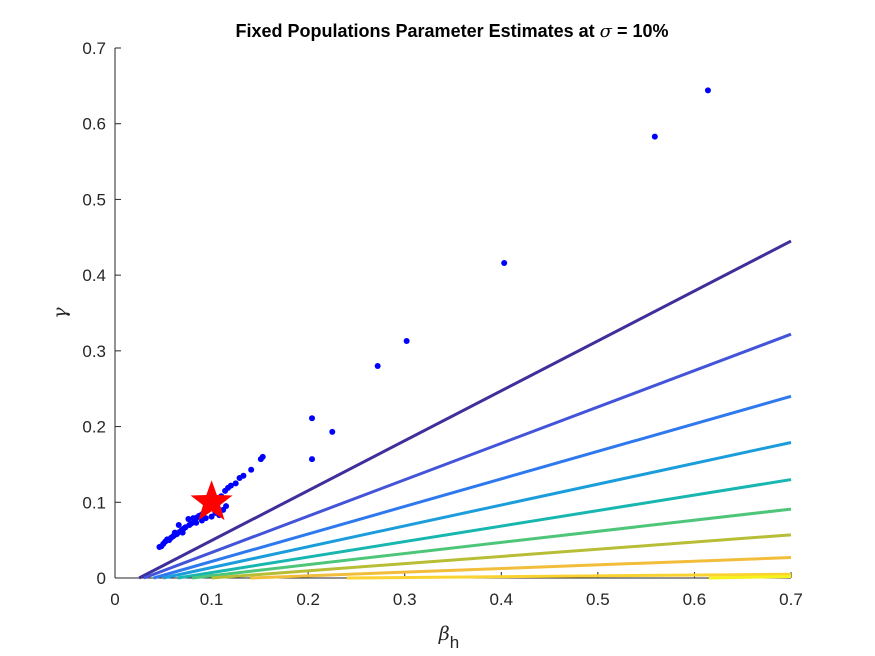 The image size is (875, 656). Describe the element at coordinates (94, 275) in the screenshot. I see `y-tick-label: 0.4` at that location.